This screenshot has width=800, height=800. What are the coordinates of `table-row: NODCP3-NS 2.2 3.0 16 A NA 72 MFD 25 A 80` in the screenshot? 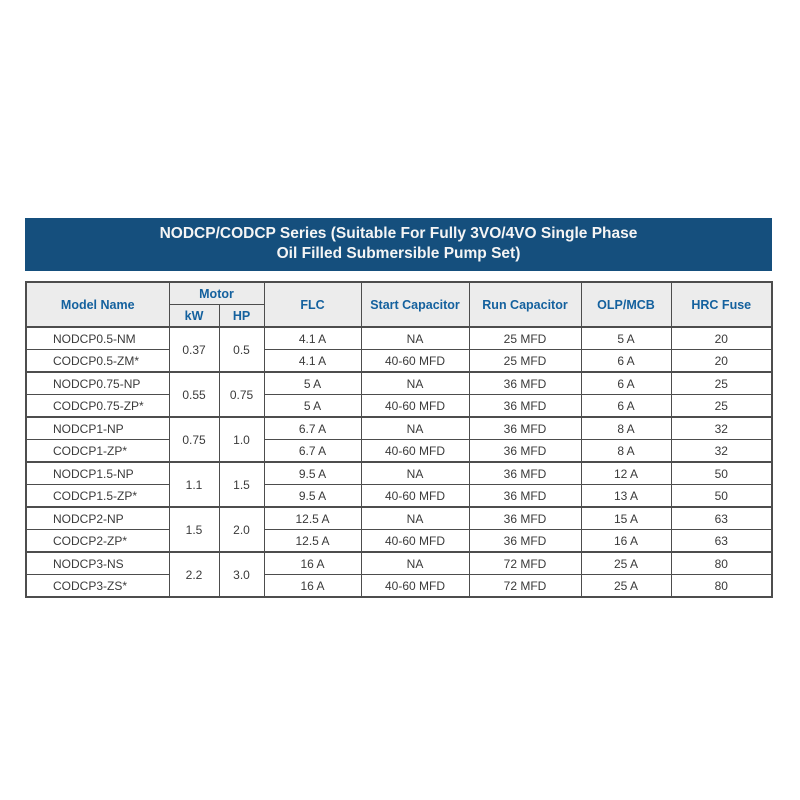 It's located at (399, 574).